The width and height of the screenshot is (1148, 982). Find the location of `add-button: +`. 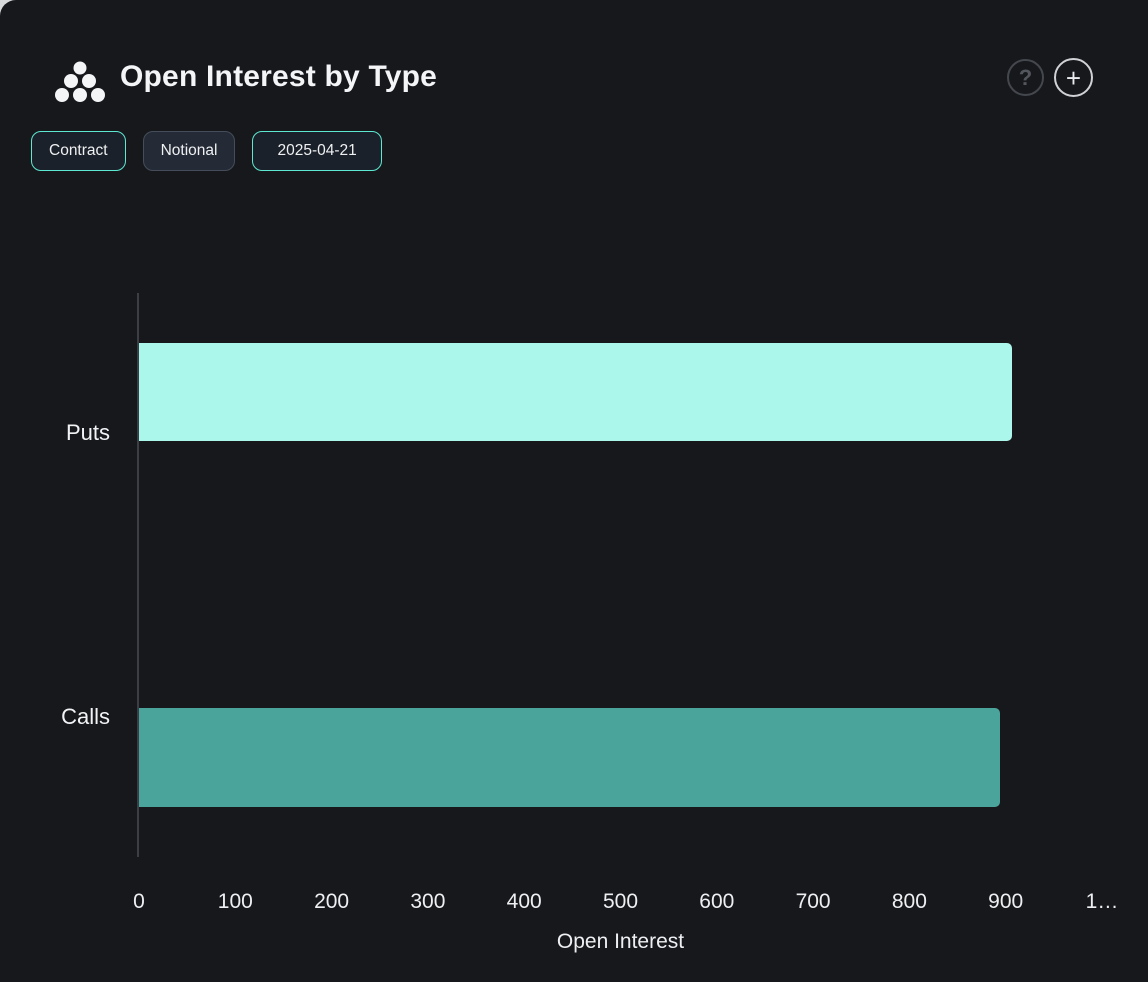

add-button: + is located at coordinates (1073, 77).